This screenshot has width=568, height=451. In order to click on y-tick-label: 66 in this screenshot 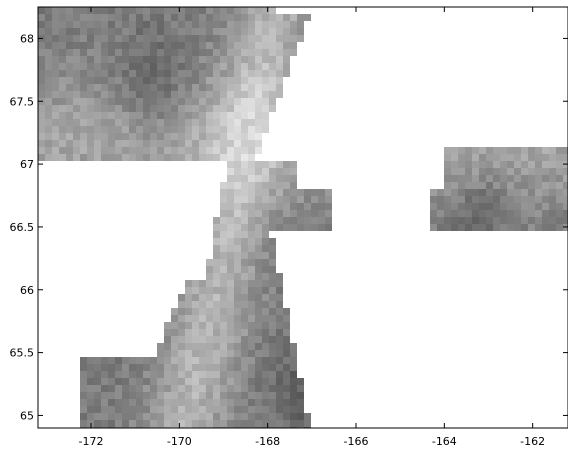, I will do `click(27, 290)`.